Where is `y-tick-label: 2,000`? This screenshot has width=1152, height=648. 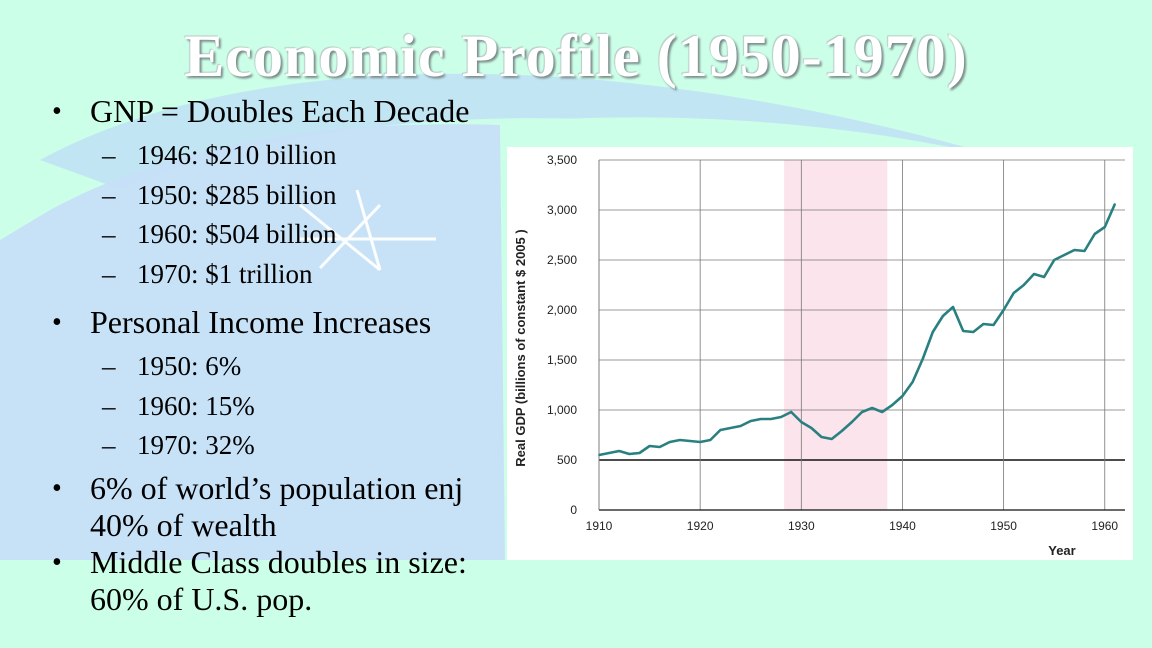
y-tick-label: 2,000 is located at coordinates (562, 310).